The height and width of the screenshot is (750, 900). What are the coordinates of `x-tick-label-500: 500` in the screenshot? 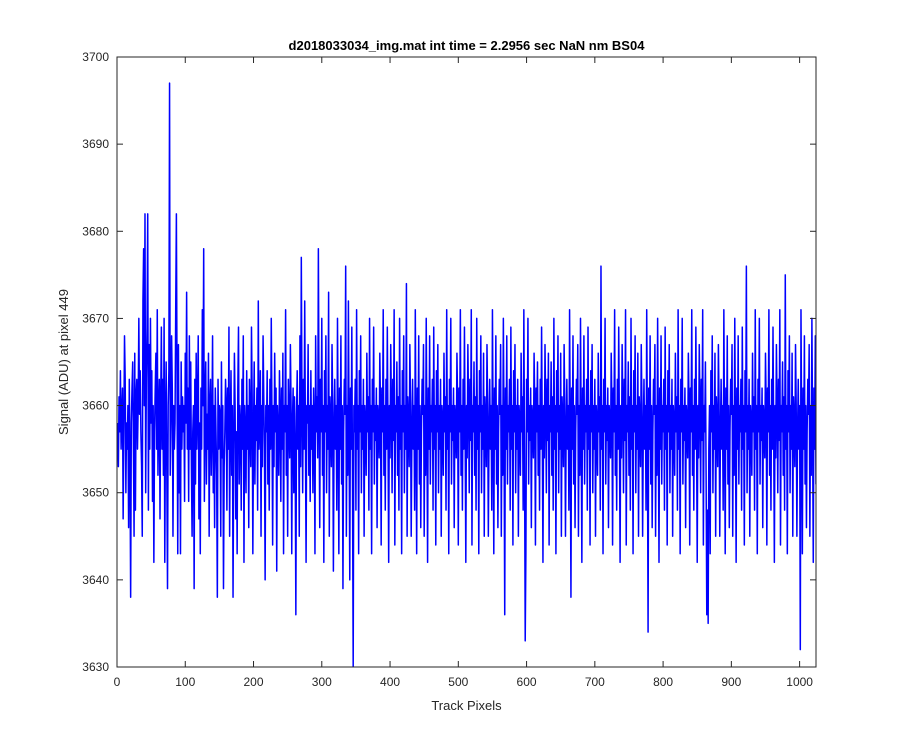 It's located at (458, 682).